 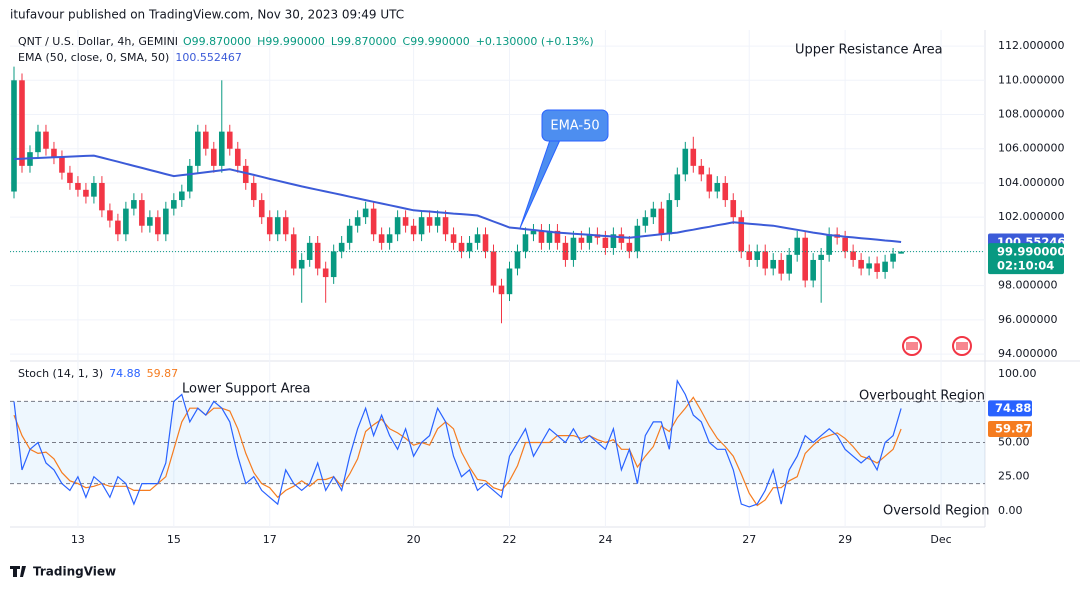 What do you see at coordinates (1031, 252) in the screenshot?
I see `price-label: 99.990000` at bounding box center [1031, 252].